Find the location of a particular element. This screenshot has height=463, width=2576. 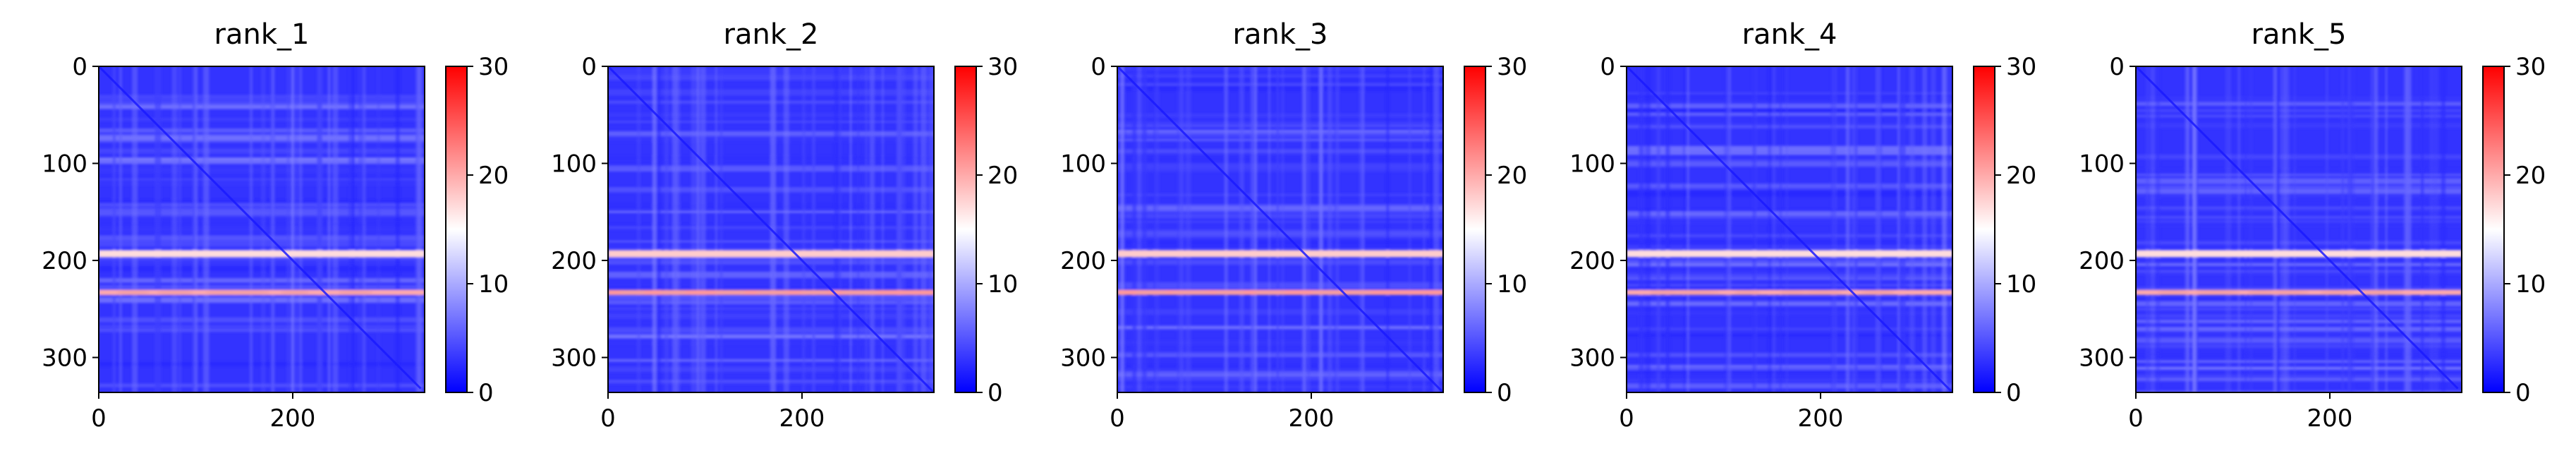

colorbar-tick-label: 0 is located at coordinates (2014, 393).